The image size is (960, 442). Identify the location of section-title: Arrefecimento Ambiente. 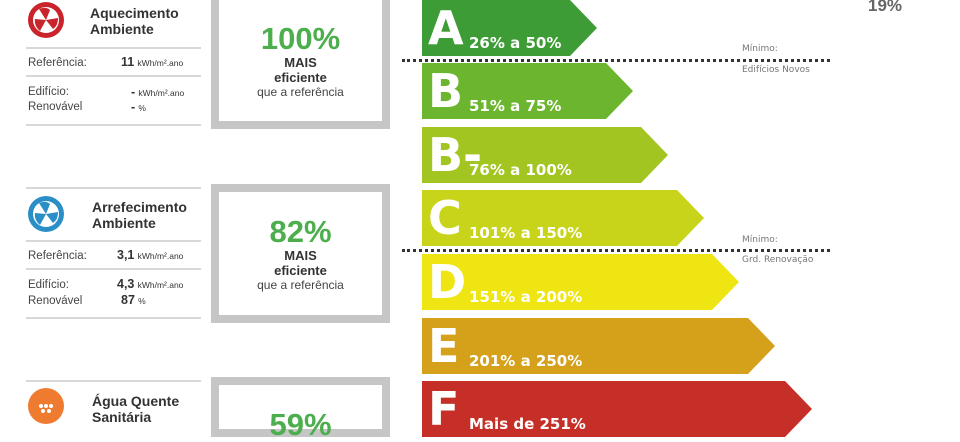
(139, 215).